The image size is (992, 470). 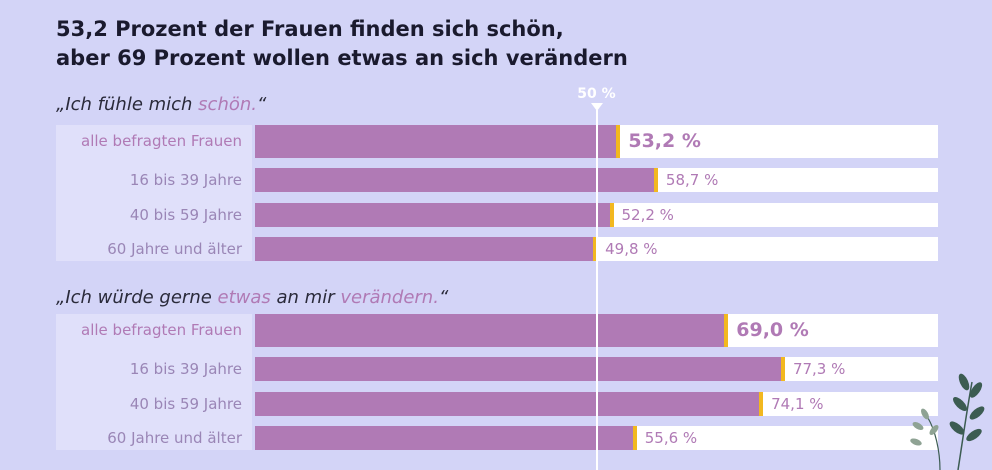 I want to click on bar-row: 40 bis 59 Jahre 52,2 %, so click(x=469, y=215).